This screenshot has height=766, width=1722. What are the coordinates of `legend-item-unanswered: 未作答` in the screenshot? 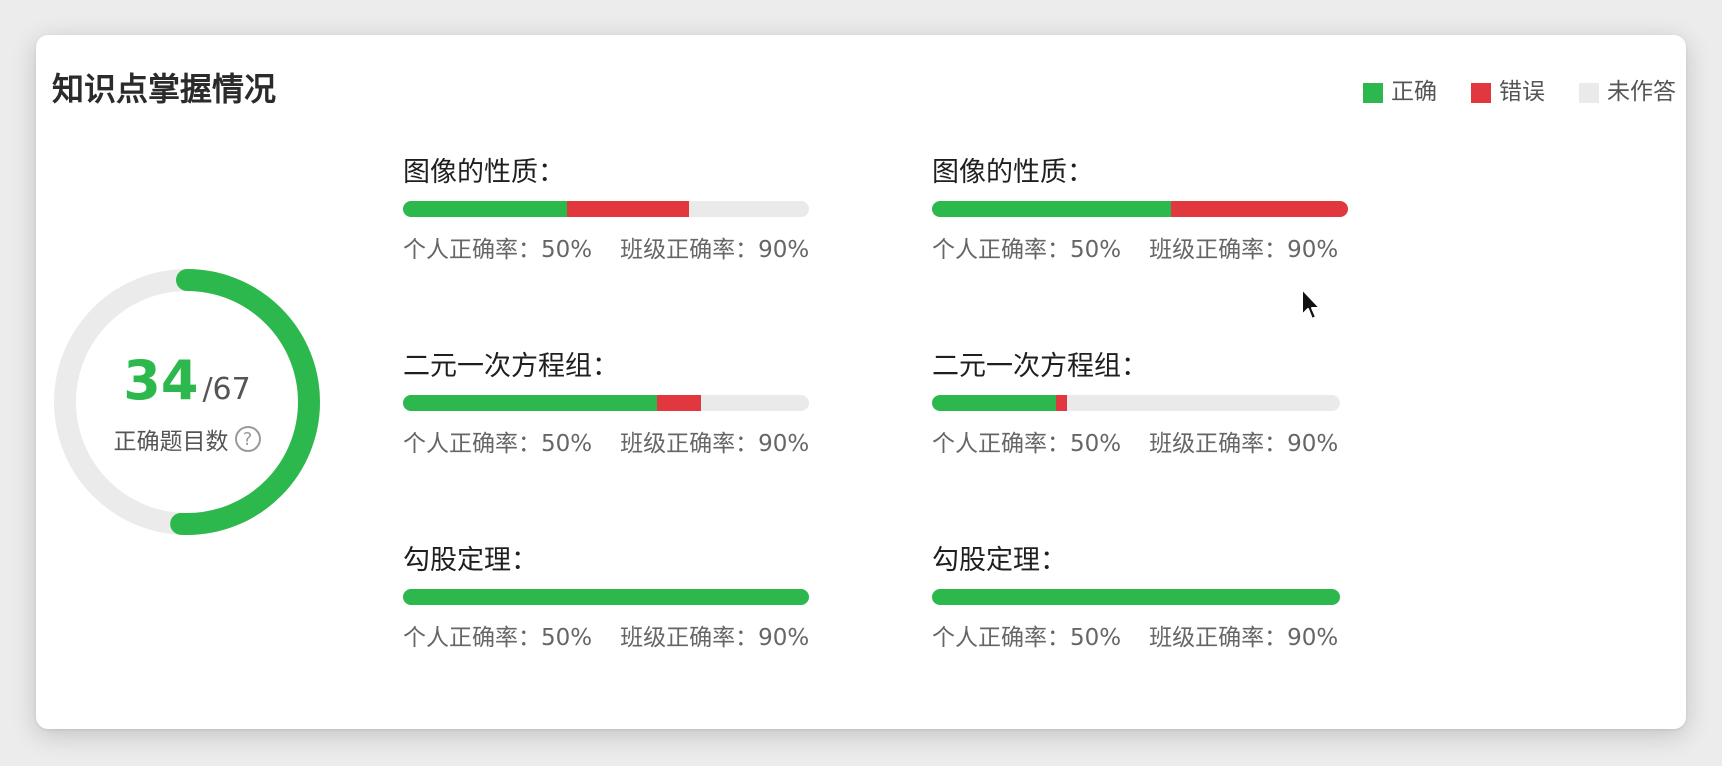 It's located at (1627, 92).